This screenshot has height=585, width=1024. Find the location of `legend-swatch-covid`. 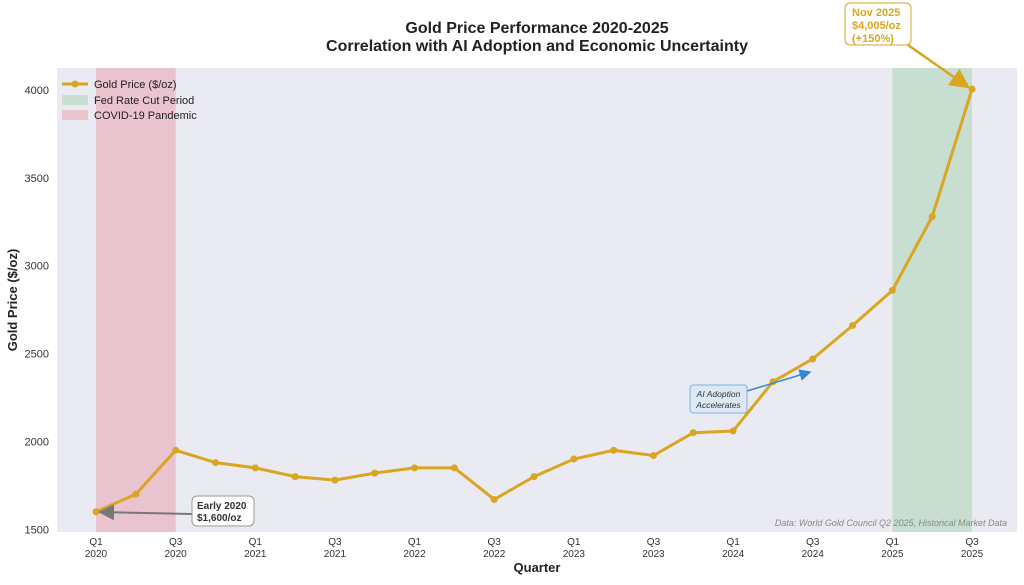

legend-swatch-covid is located at coordinates (75, 115).